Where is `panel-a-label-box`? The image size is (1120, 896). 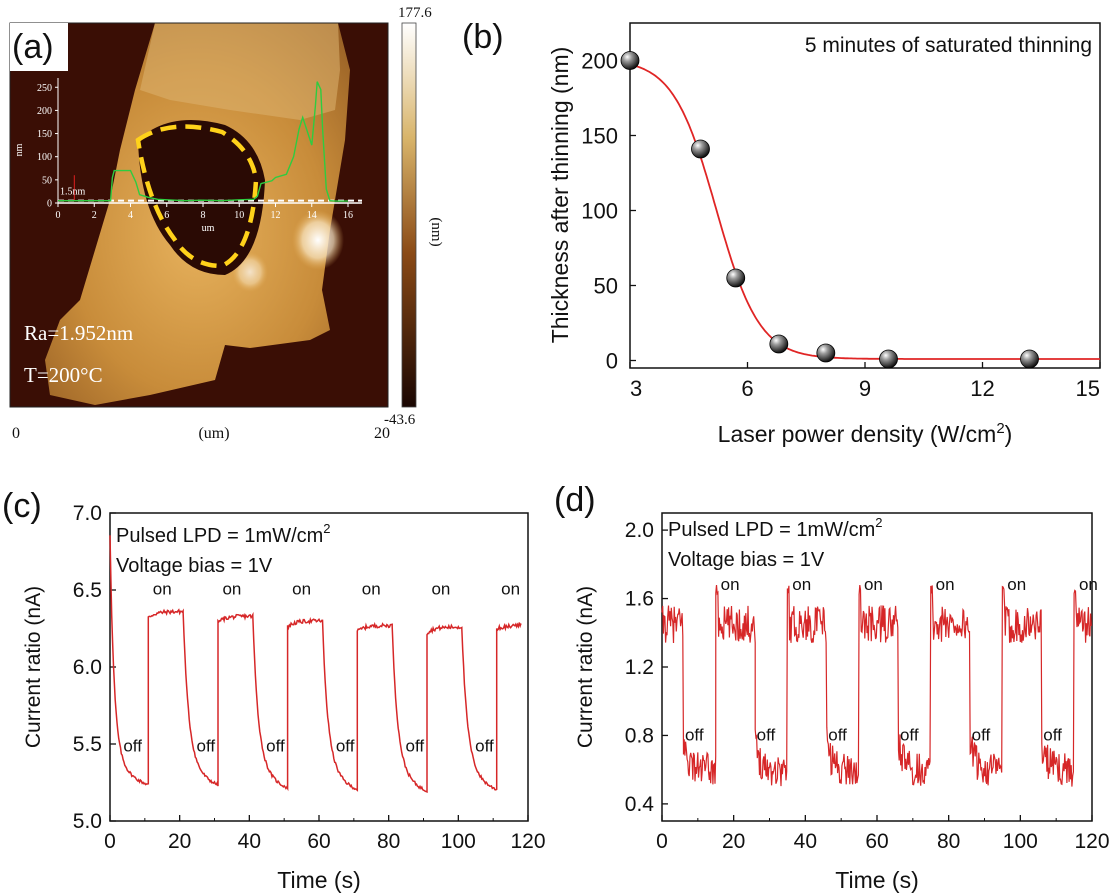 panel-a-label-box is located at coordinates (39, 47).